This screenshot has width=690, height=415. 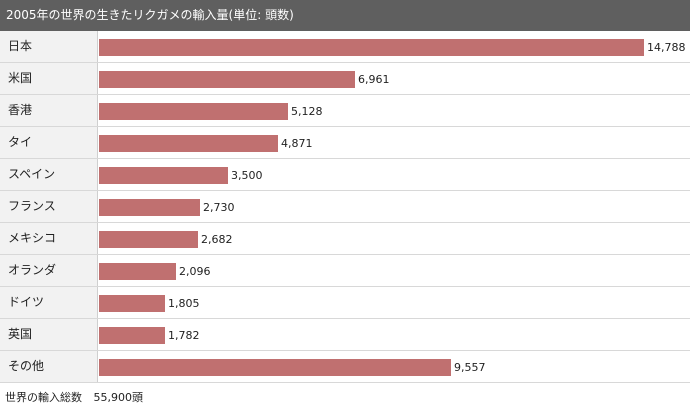 I want to click on chart-row: オランダ 2,096, so click(x=345, y=271).